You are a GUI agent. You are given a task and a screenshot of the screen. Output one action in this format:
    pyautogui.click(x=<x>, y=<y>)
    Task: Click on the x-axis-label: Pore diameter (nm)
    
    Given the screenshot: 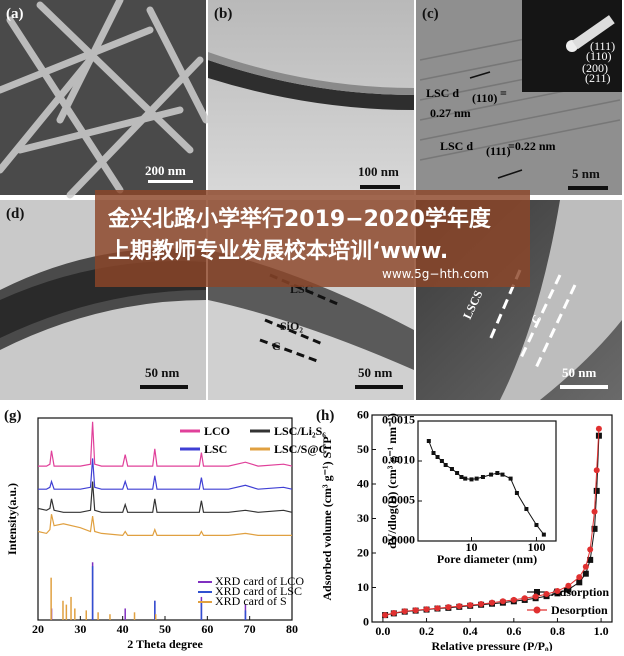 What is the action you would take?
    pyautogui.click(x=487, y=559)
    